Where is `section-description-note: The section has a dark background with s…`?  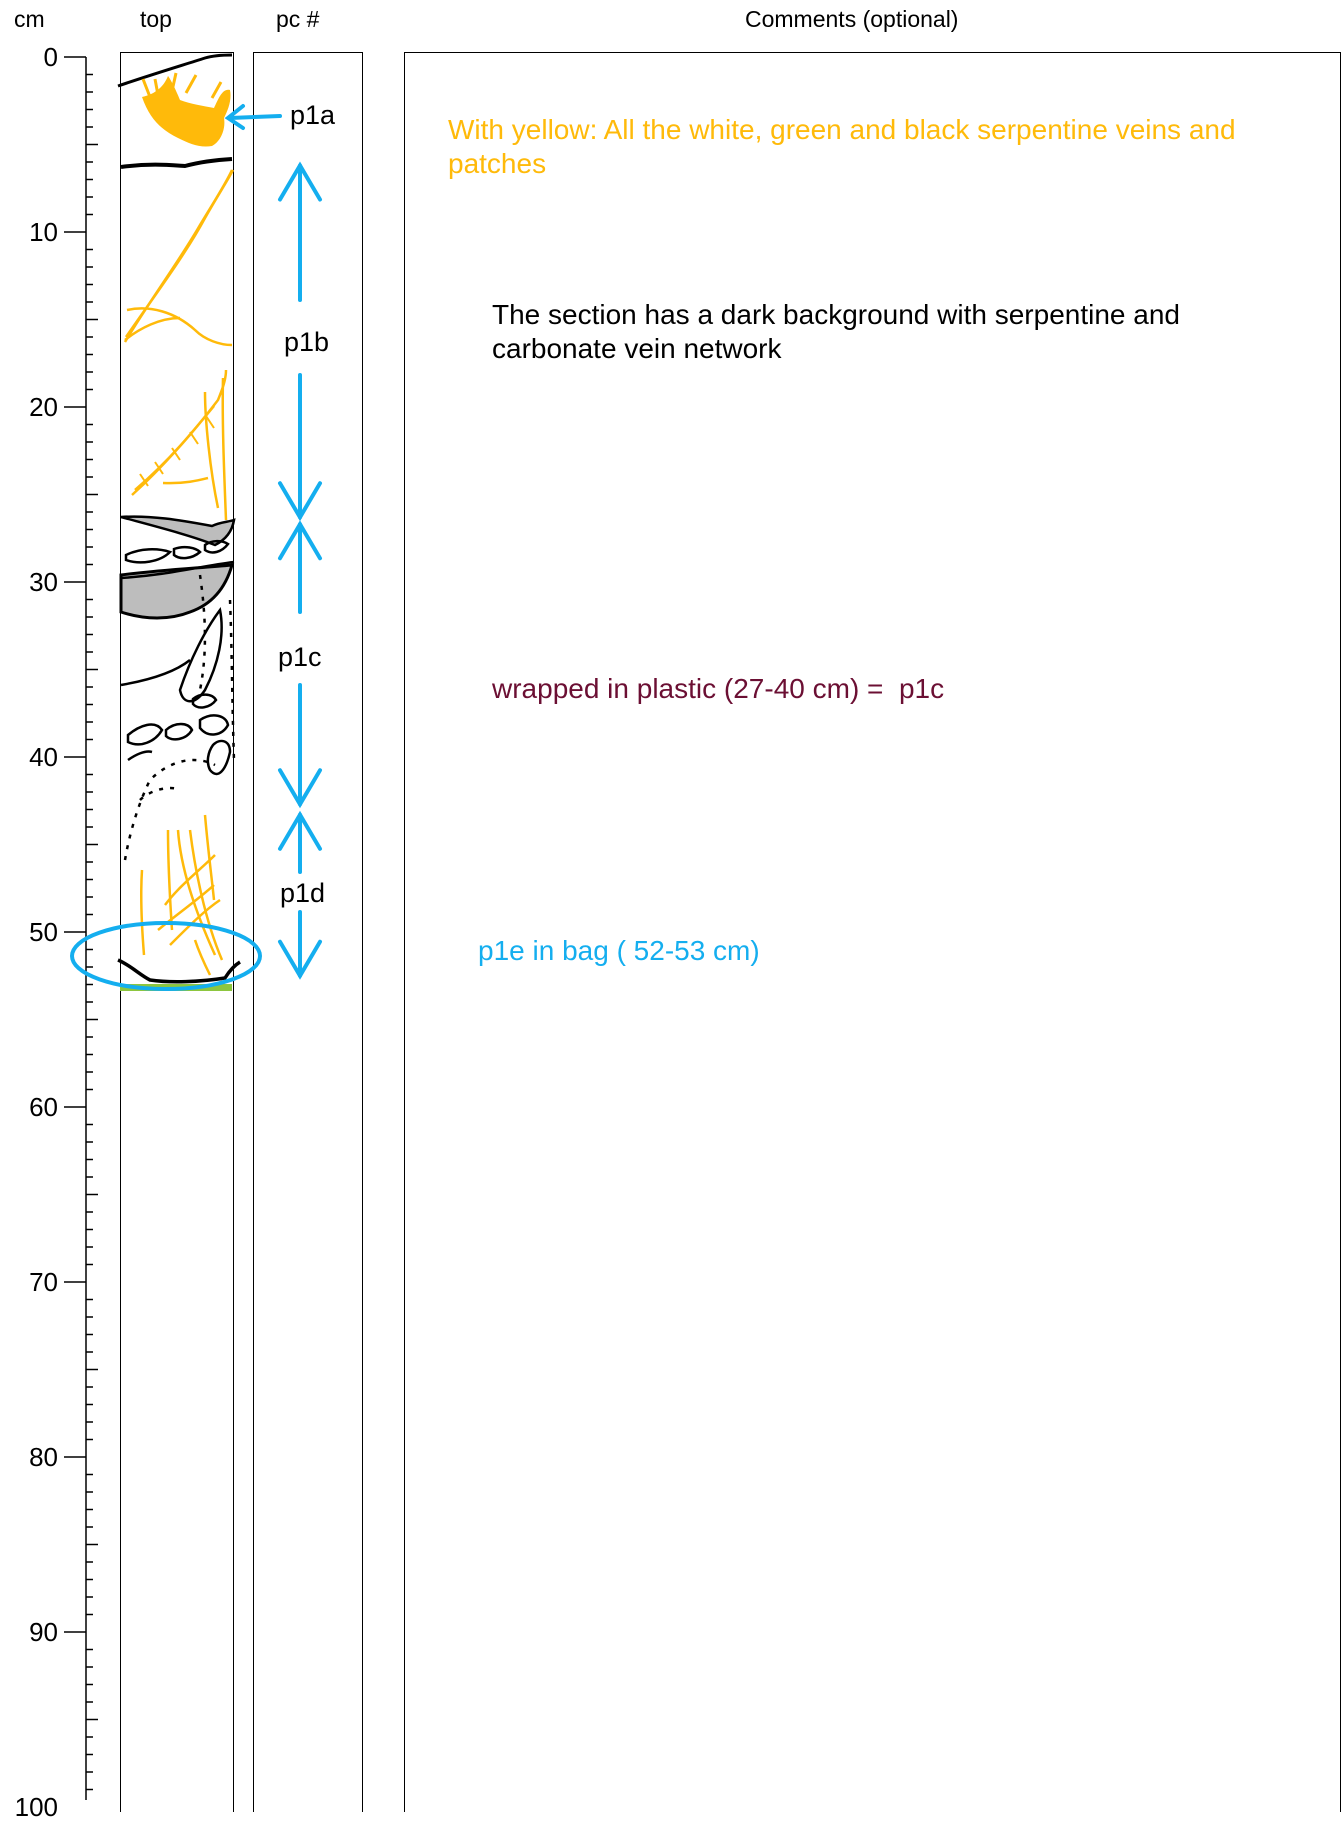 section-description-note: The section has a dark background with s… is located at coordinates (892, 332).